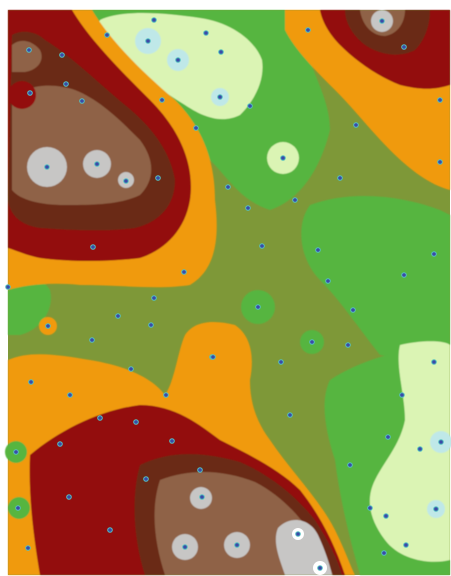 The image size is (451, 576). I want to click on zone-green-west, so click(29, 304).